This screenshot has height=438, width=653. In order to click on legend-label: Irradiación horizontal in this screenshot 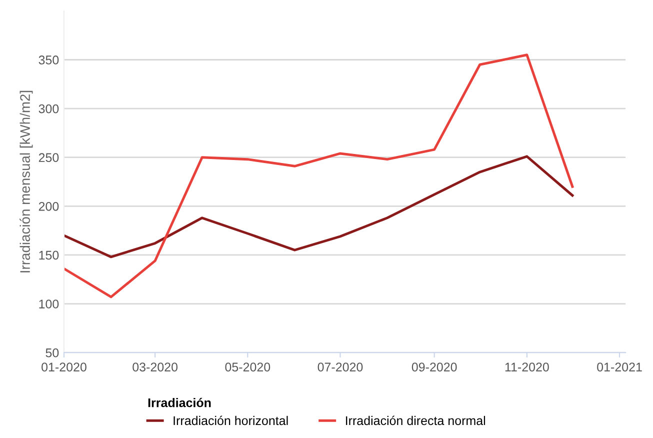, I will do `click(231, 421)`.